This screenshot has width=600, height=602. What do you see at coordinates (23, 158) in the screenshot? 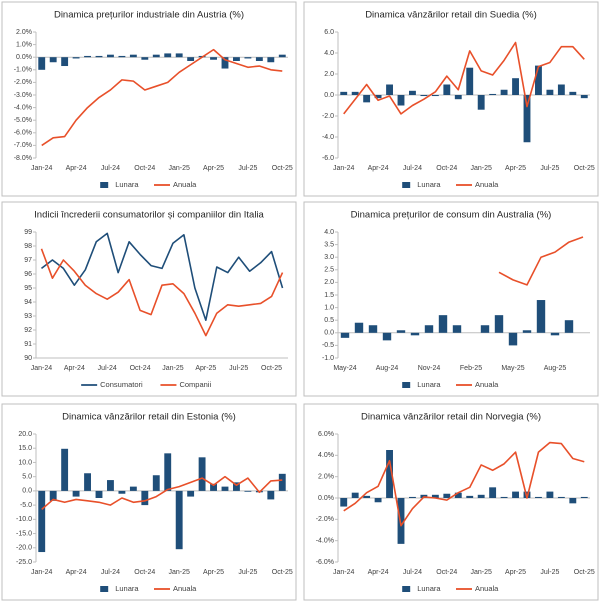
I see `y-tick-label: -8.0%` at bounding box center [23, 158].